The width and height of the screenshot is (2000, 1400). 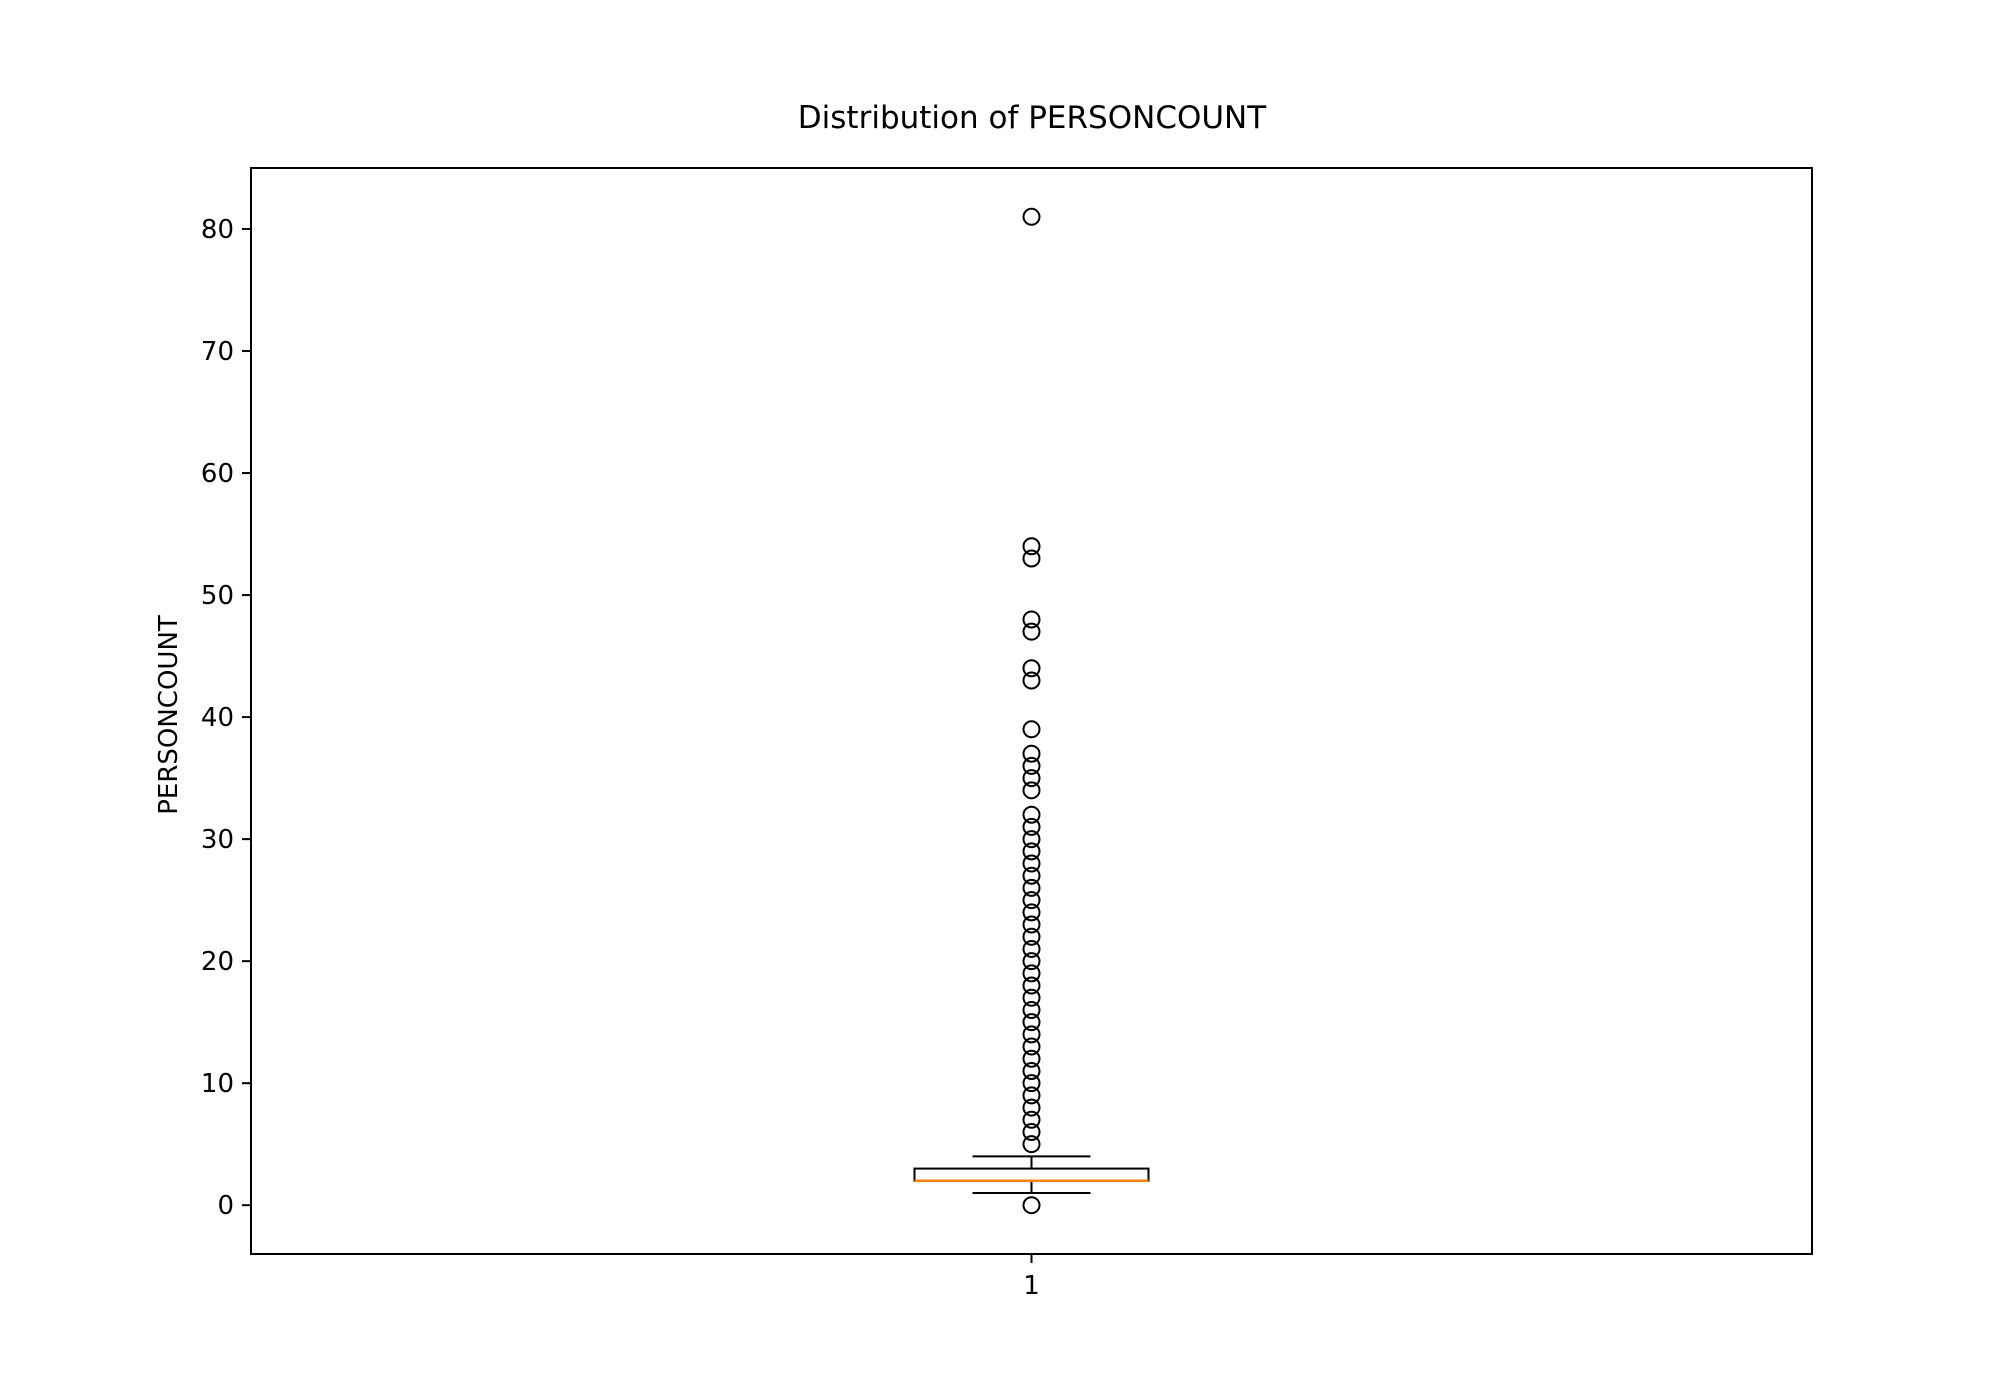 I want to click on y-tick-label: 50, so click(x=217, y=596).